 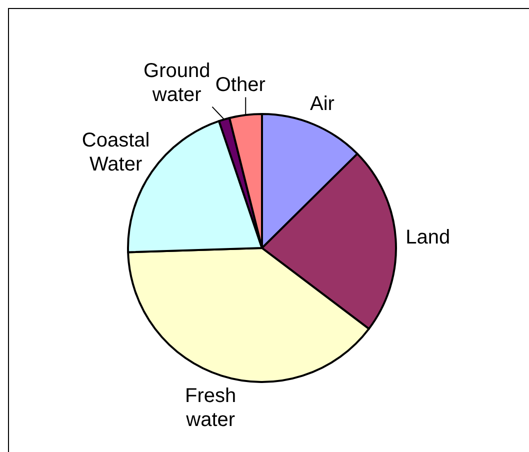 What do you see at coordinates (210, 408) in the screenshot?
I see `slice-label: Fresh water` at bounding box center [210, 408].